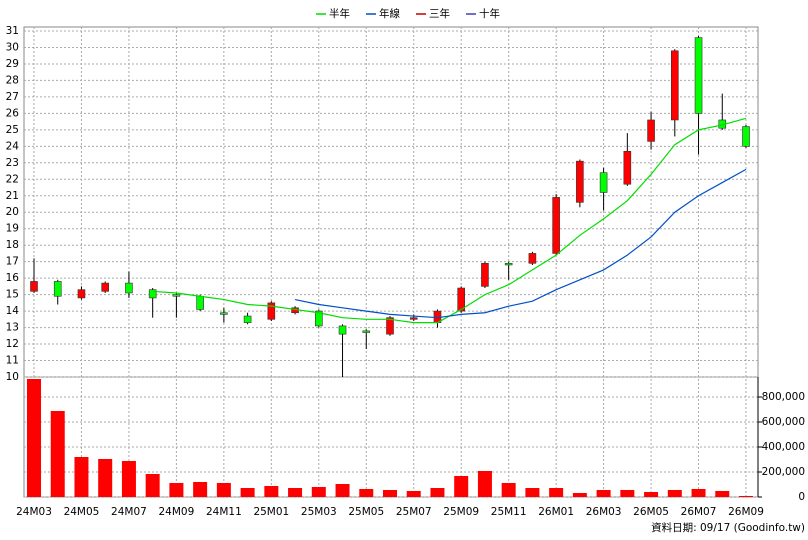 Image resolution: width=808 pixels, height=540 pixels. I want to click on y-tick-label: 20, so click(12, 212).